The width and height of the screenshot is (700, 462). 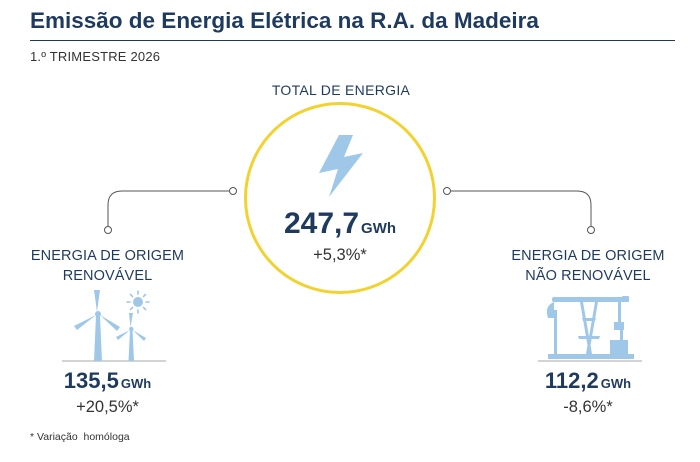 I want to click on non-renewable-label: ENERGIA DE ORIGEM NÃO RENOVÁVEL, so click(x=588, y=266).